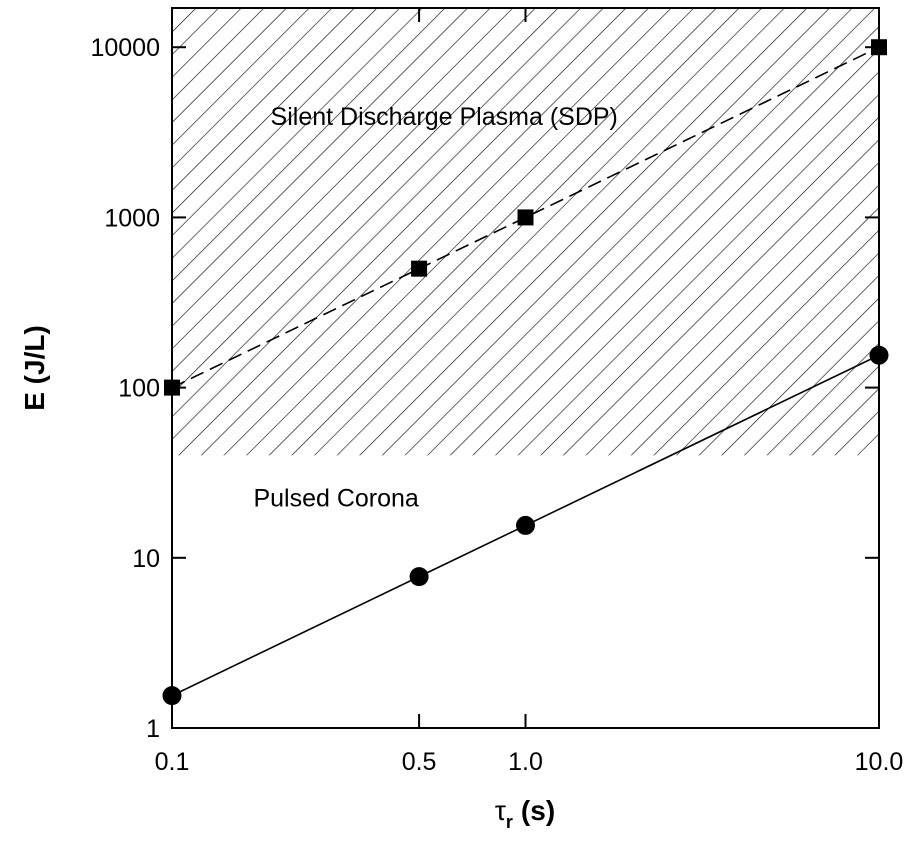 The height and width of the screenshot is (850, 924). I want to click on x-axis-subscript: r, so click(509, 822).